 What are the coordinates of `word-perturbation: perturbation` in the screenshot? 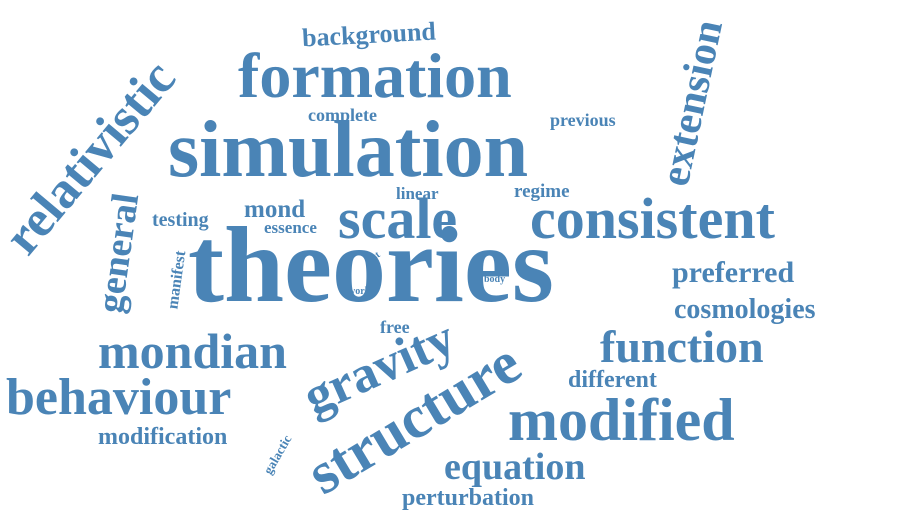 It's located at (468, 498).